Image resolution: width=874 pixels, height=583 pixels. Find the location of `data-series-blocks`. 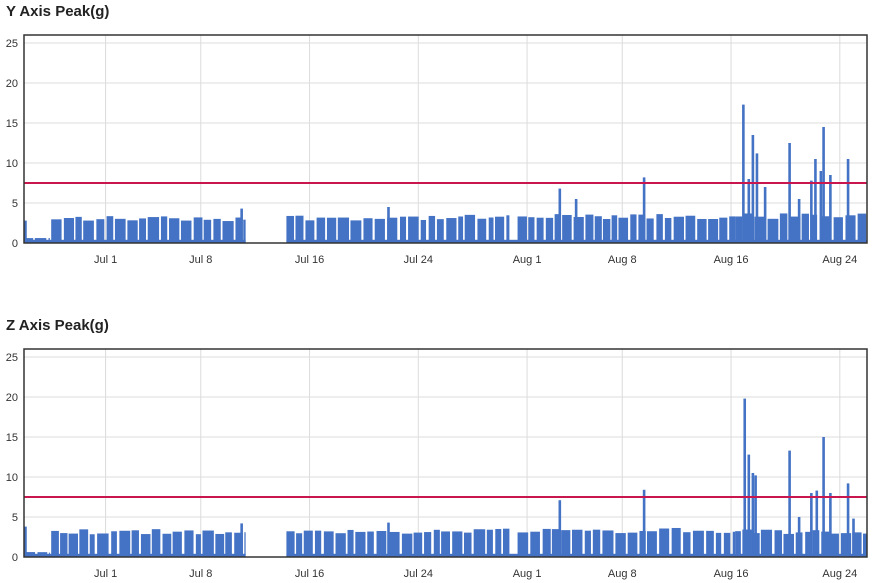

data-series-blocks is located at coordinates (445, 542).